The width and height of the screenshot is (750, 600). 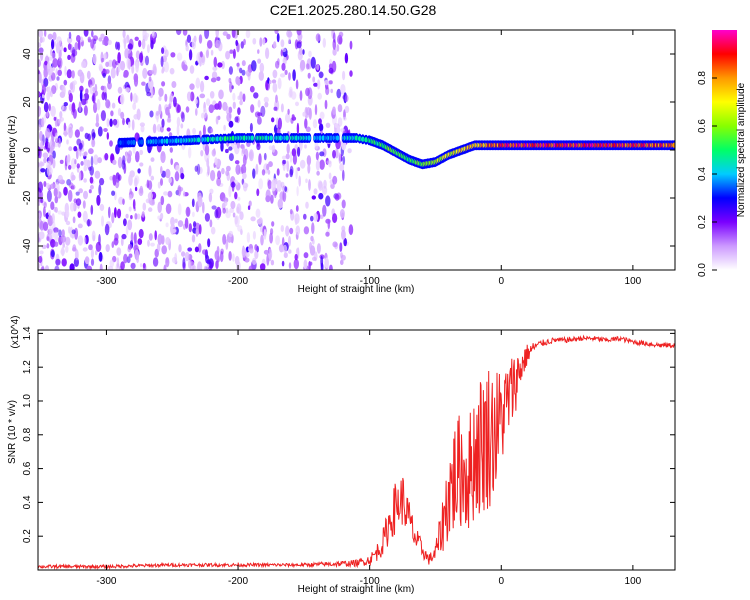 What do you see at coordinates (27, 434) in the screenshot?
I see `y-tick-label: 0.8` at bounding box center [27, 434].